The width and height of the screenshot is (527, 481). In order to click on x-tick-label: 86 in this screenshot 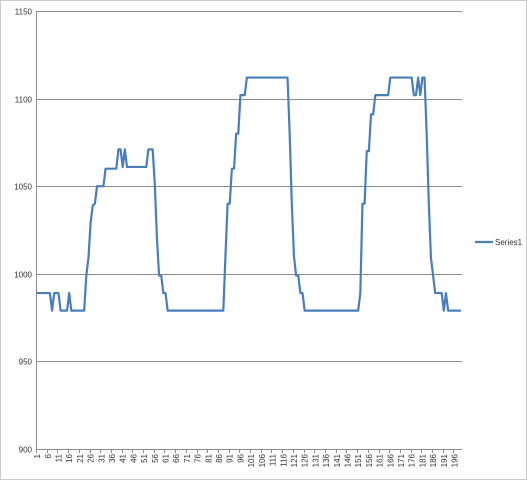, I will do `click(219, 457)`.